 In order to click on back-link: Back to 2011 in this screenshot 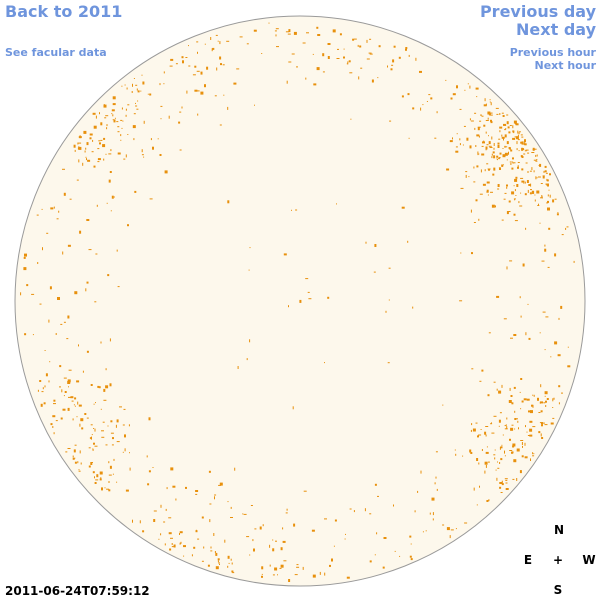, I will do `click(63, 11)`.